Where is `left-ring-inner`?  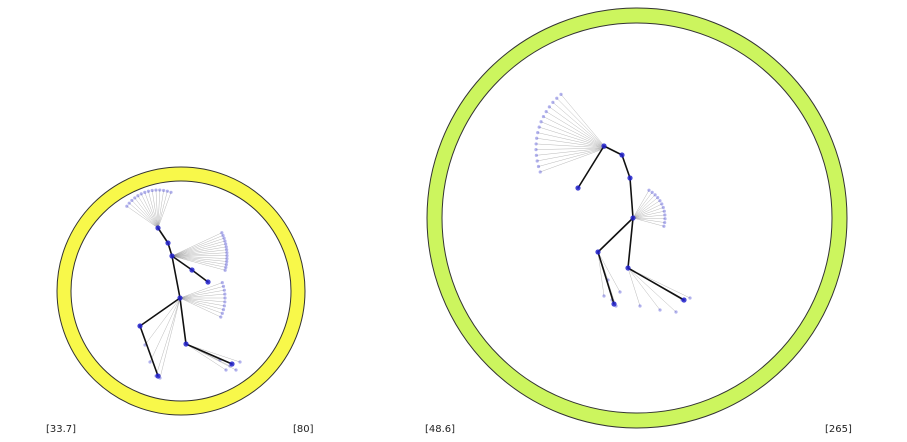
left-ring-inner is located at coordinates (181, 291).